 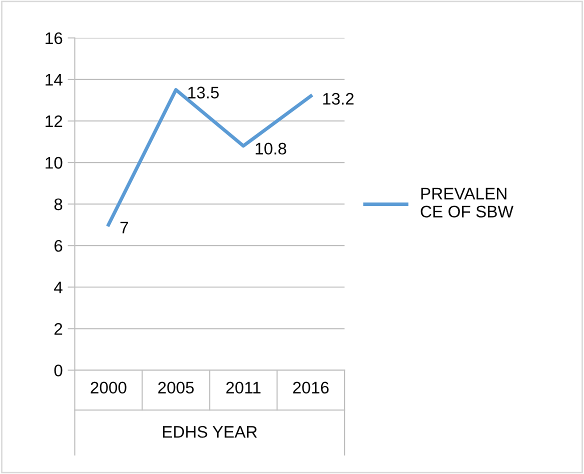 I want to click on y-tick-label: 12, so click(x=54, y=121).